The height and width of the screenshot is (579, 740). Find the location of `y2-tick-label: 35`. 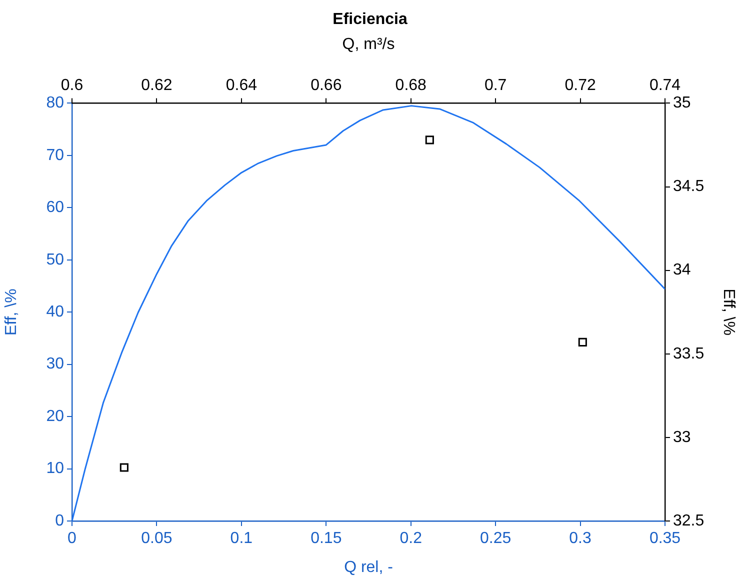

y2-tick-label: 35 is located at coordinates (682, 103).